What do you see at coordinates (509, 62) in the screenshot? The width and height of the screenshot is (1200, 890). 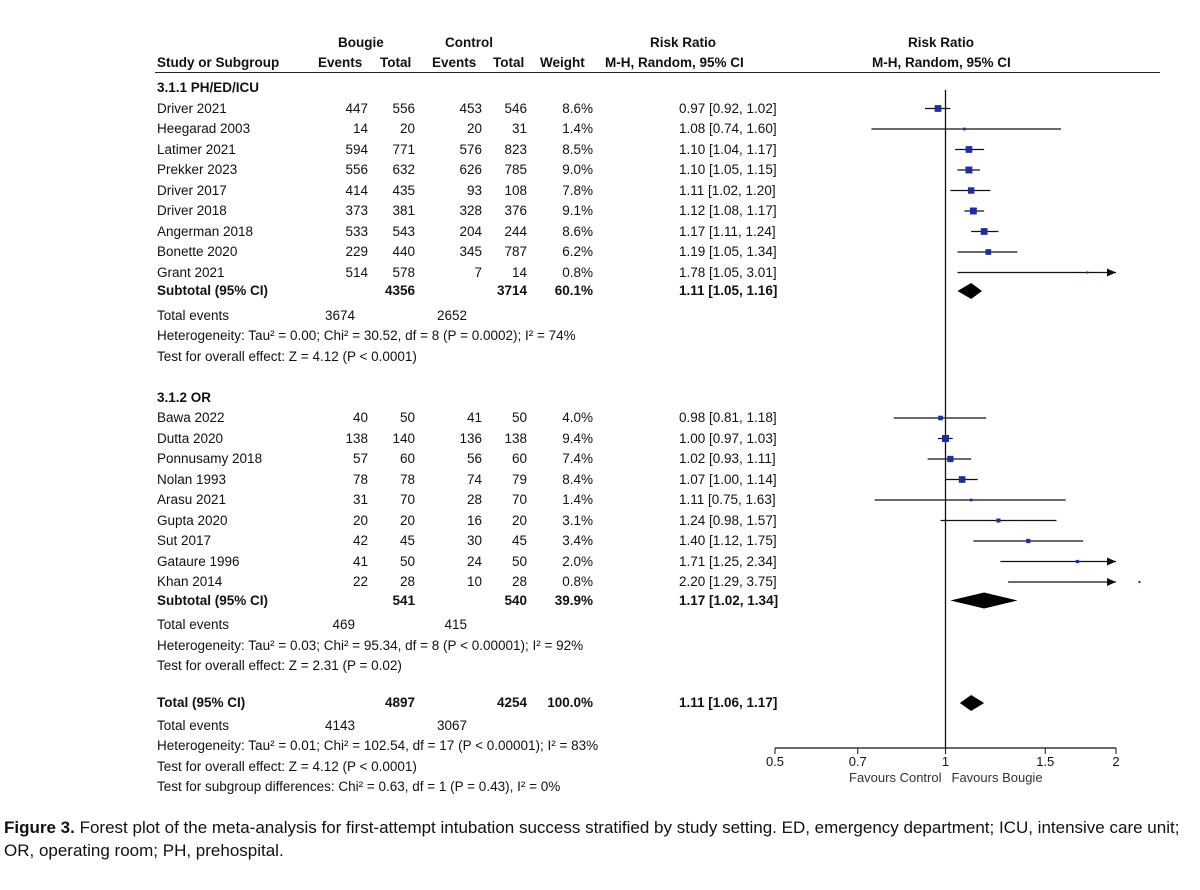 I see `control-total-header: Total` at bounding box center [509, 62].